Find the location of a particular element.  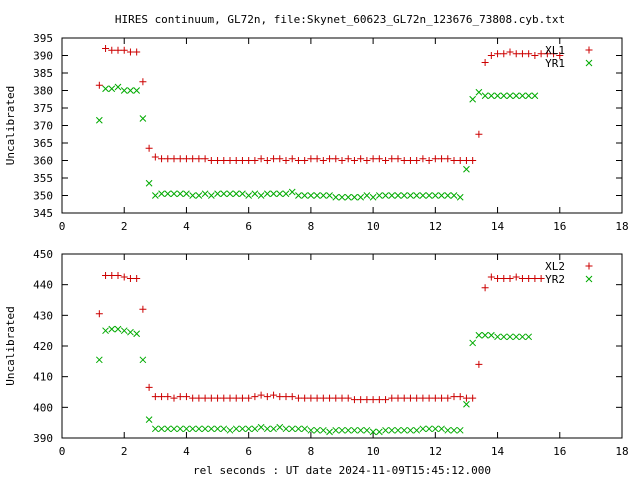

y-tick-label: 395 is located at coordinates (43, 38).